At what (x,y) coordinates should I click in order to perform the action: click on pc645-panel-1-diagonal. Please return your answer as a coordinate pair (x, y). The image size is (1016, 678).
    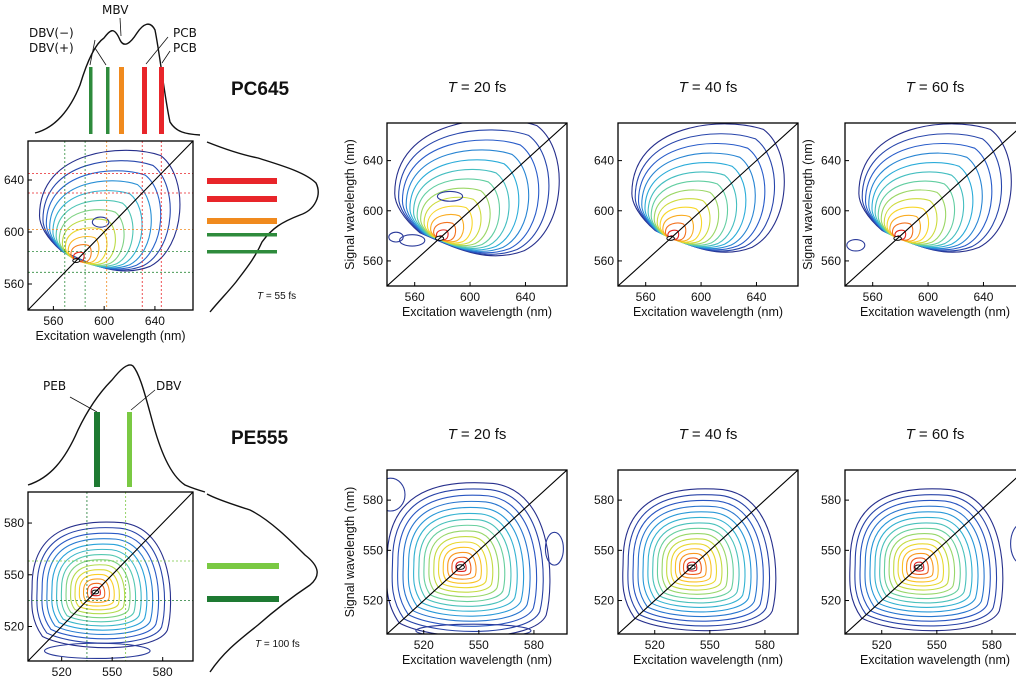
    Looking at the image, I should click on (477, 204).